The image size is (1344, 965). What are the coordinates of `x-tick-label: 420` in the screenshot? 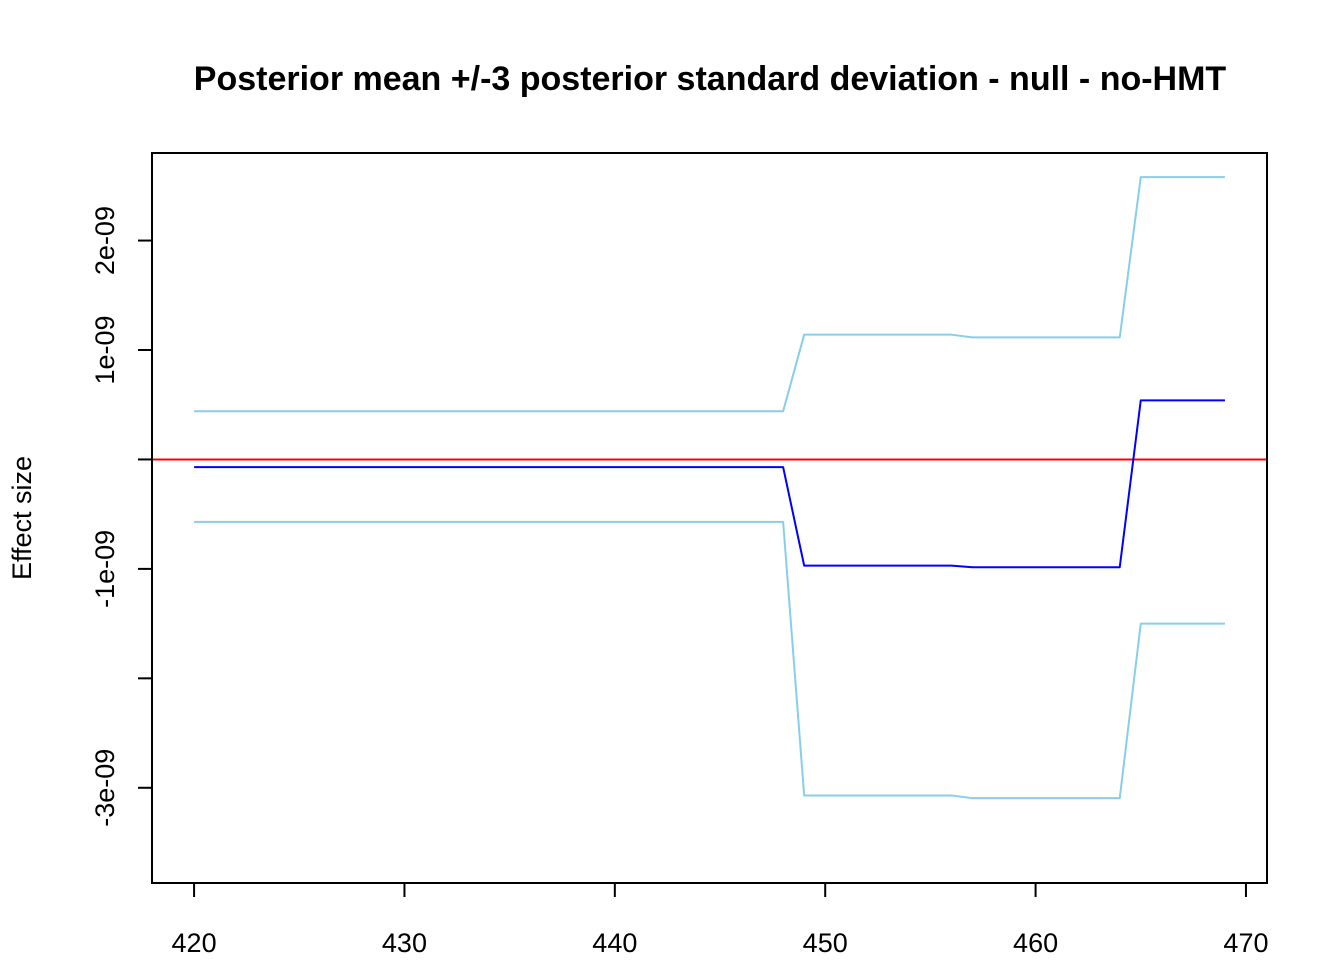 It's located at (194, 943).